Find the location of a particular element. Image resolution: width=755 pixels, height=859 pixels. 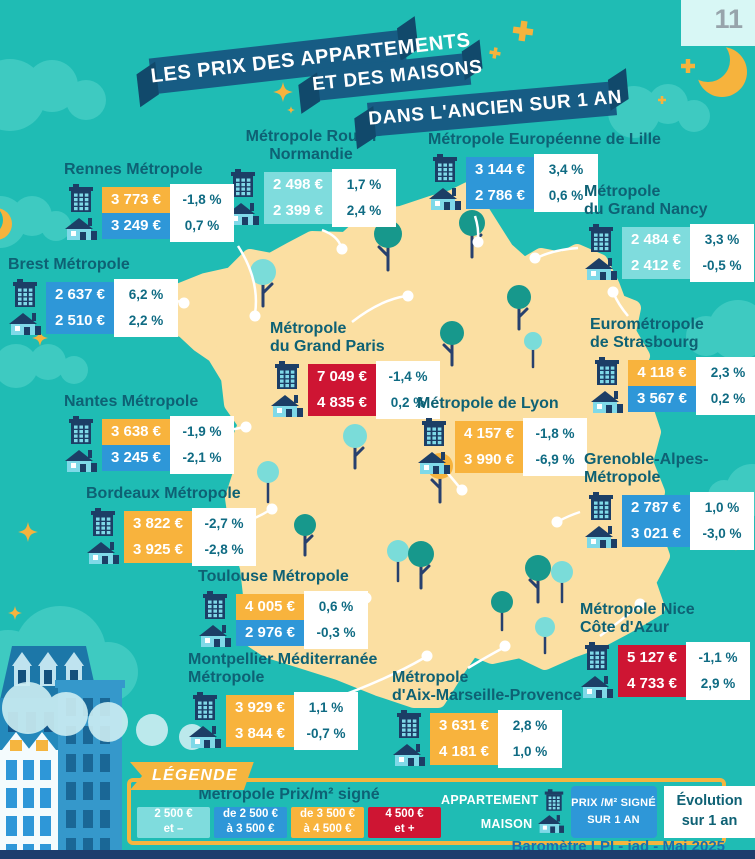

metro-prices: 4 157 € 3 990 € is located at coordinates (489, 446).